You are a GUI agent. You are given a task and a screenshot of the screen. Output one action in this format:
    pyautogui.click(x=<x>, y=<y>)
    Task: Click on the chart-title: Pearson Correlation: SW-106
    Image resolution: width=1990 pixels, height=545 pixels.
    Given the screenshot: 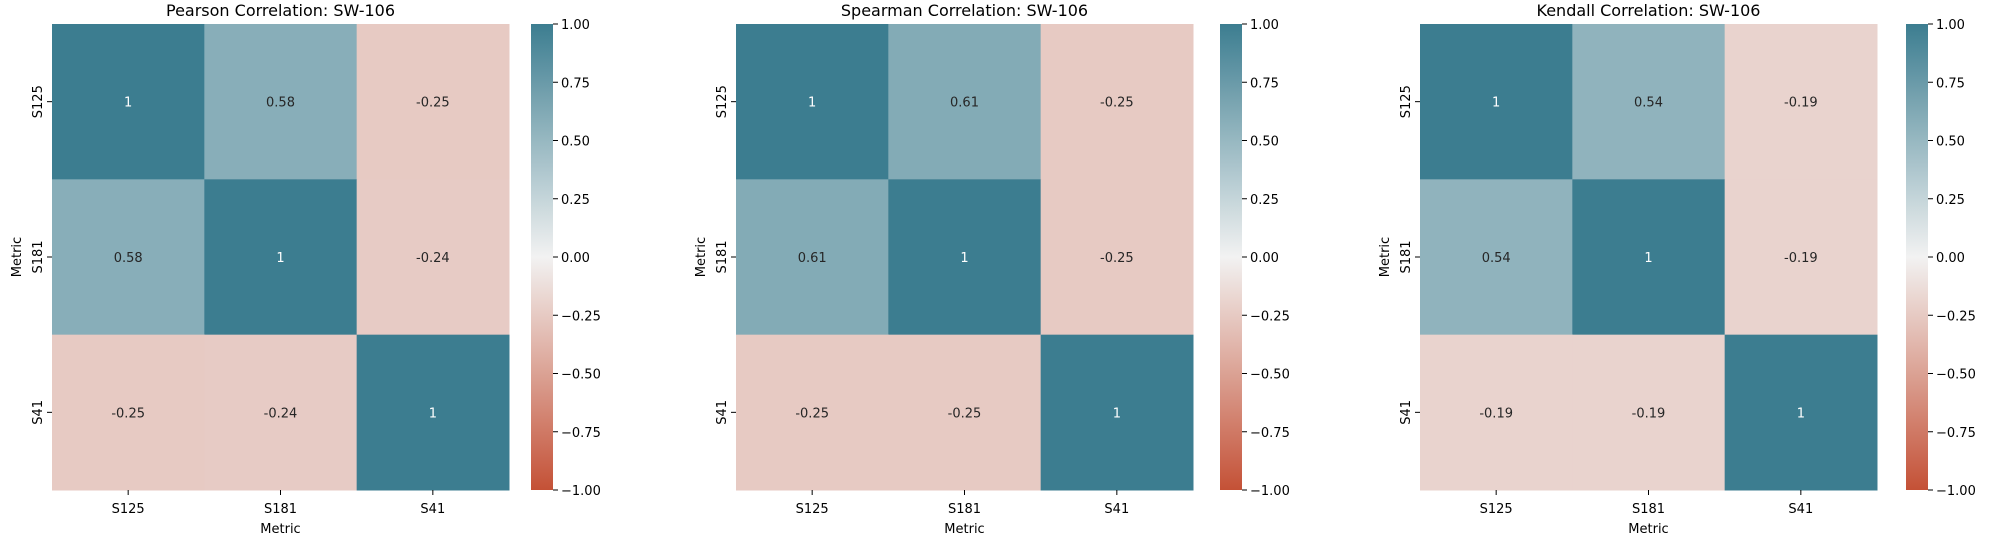 What is the action you would take?
    pyautogui.click(x=280, y=10)
    